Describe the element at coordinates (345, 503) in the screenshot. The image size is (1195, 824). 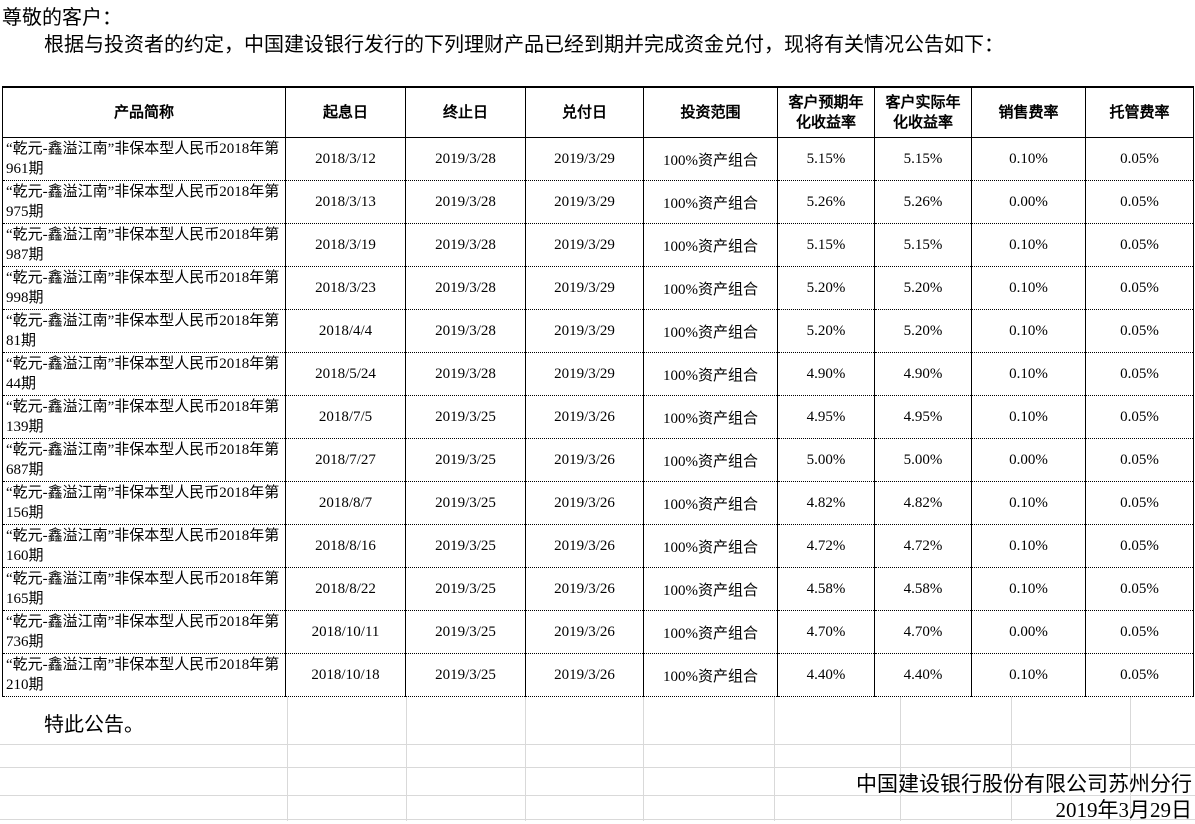
I see `value-cell: 2018/8/7` at that location.